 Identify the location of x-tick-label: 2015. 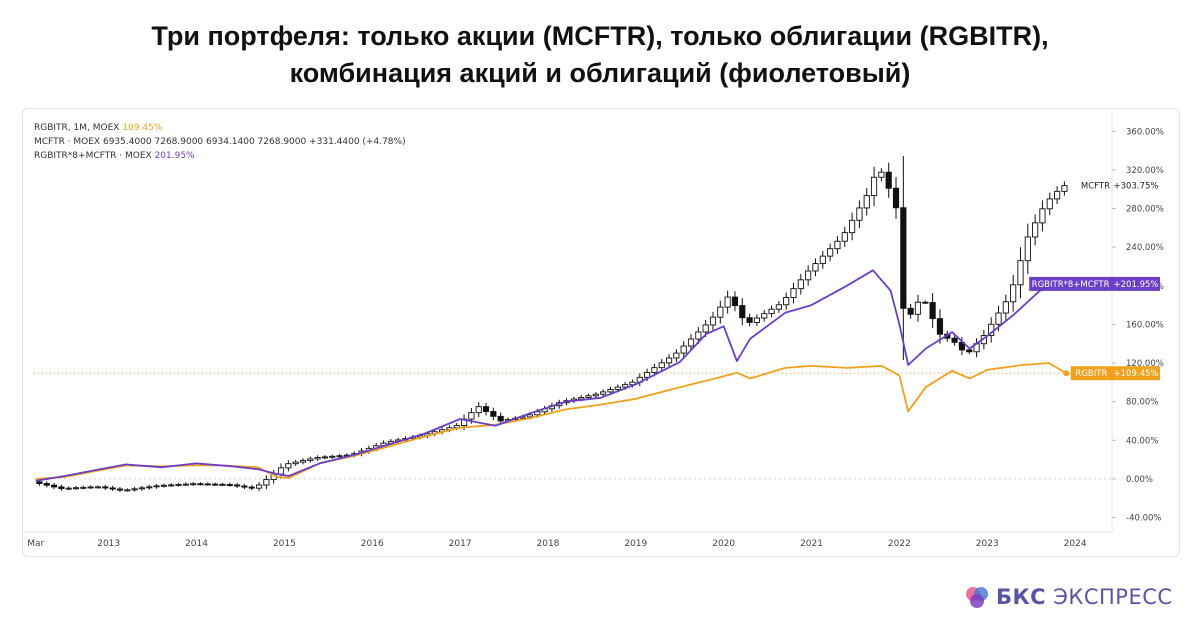
(284, 544).